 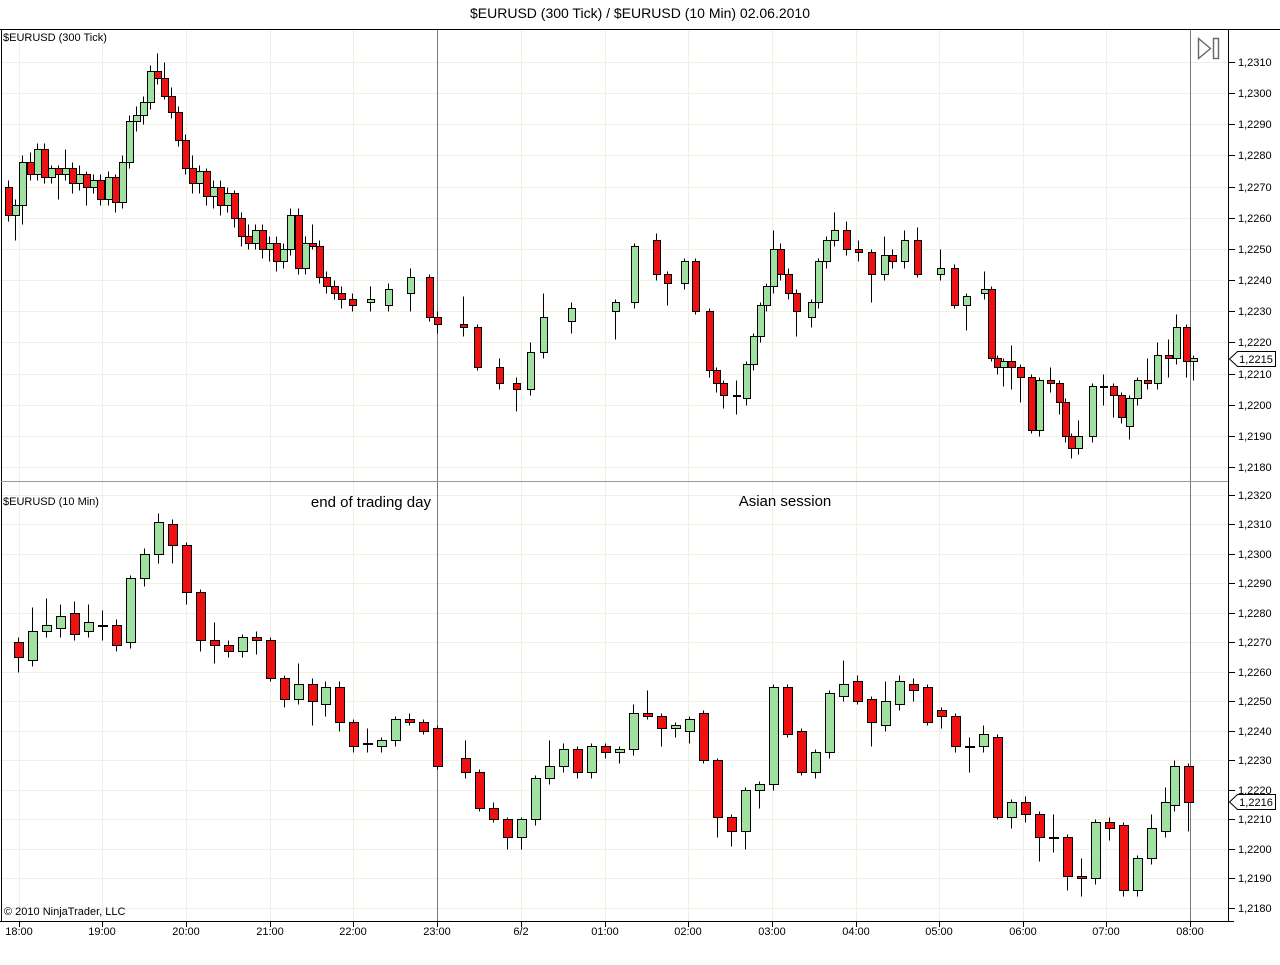 What do you see at coordinates (1255, 673) in the screenshot?
I see `price-axis-label: 1,2260` at bounding box center [1255, 673].